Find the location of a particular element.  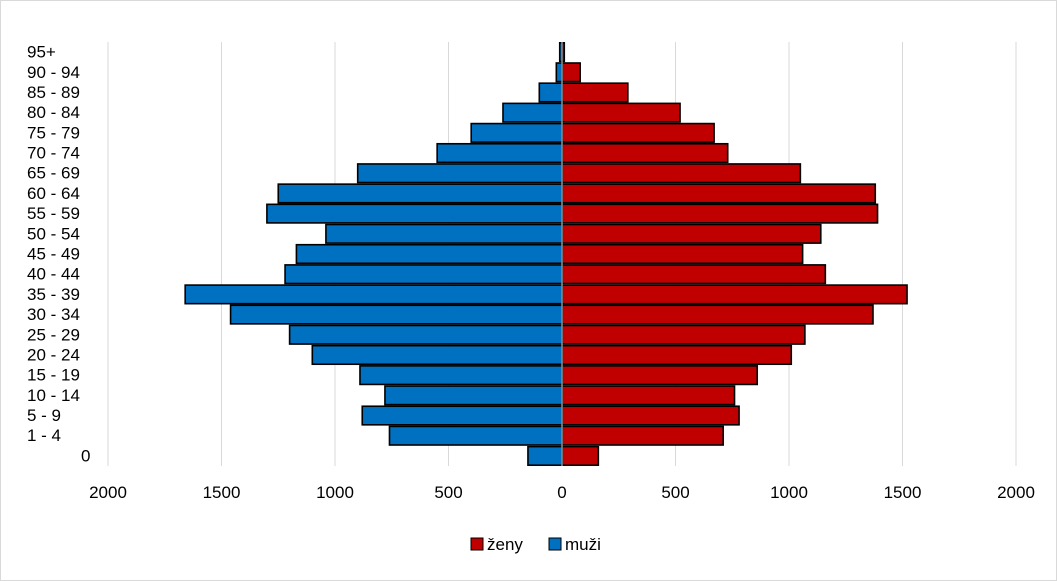

category-label-4: 15 - 19 is located at coordinates (53, 375).